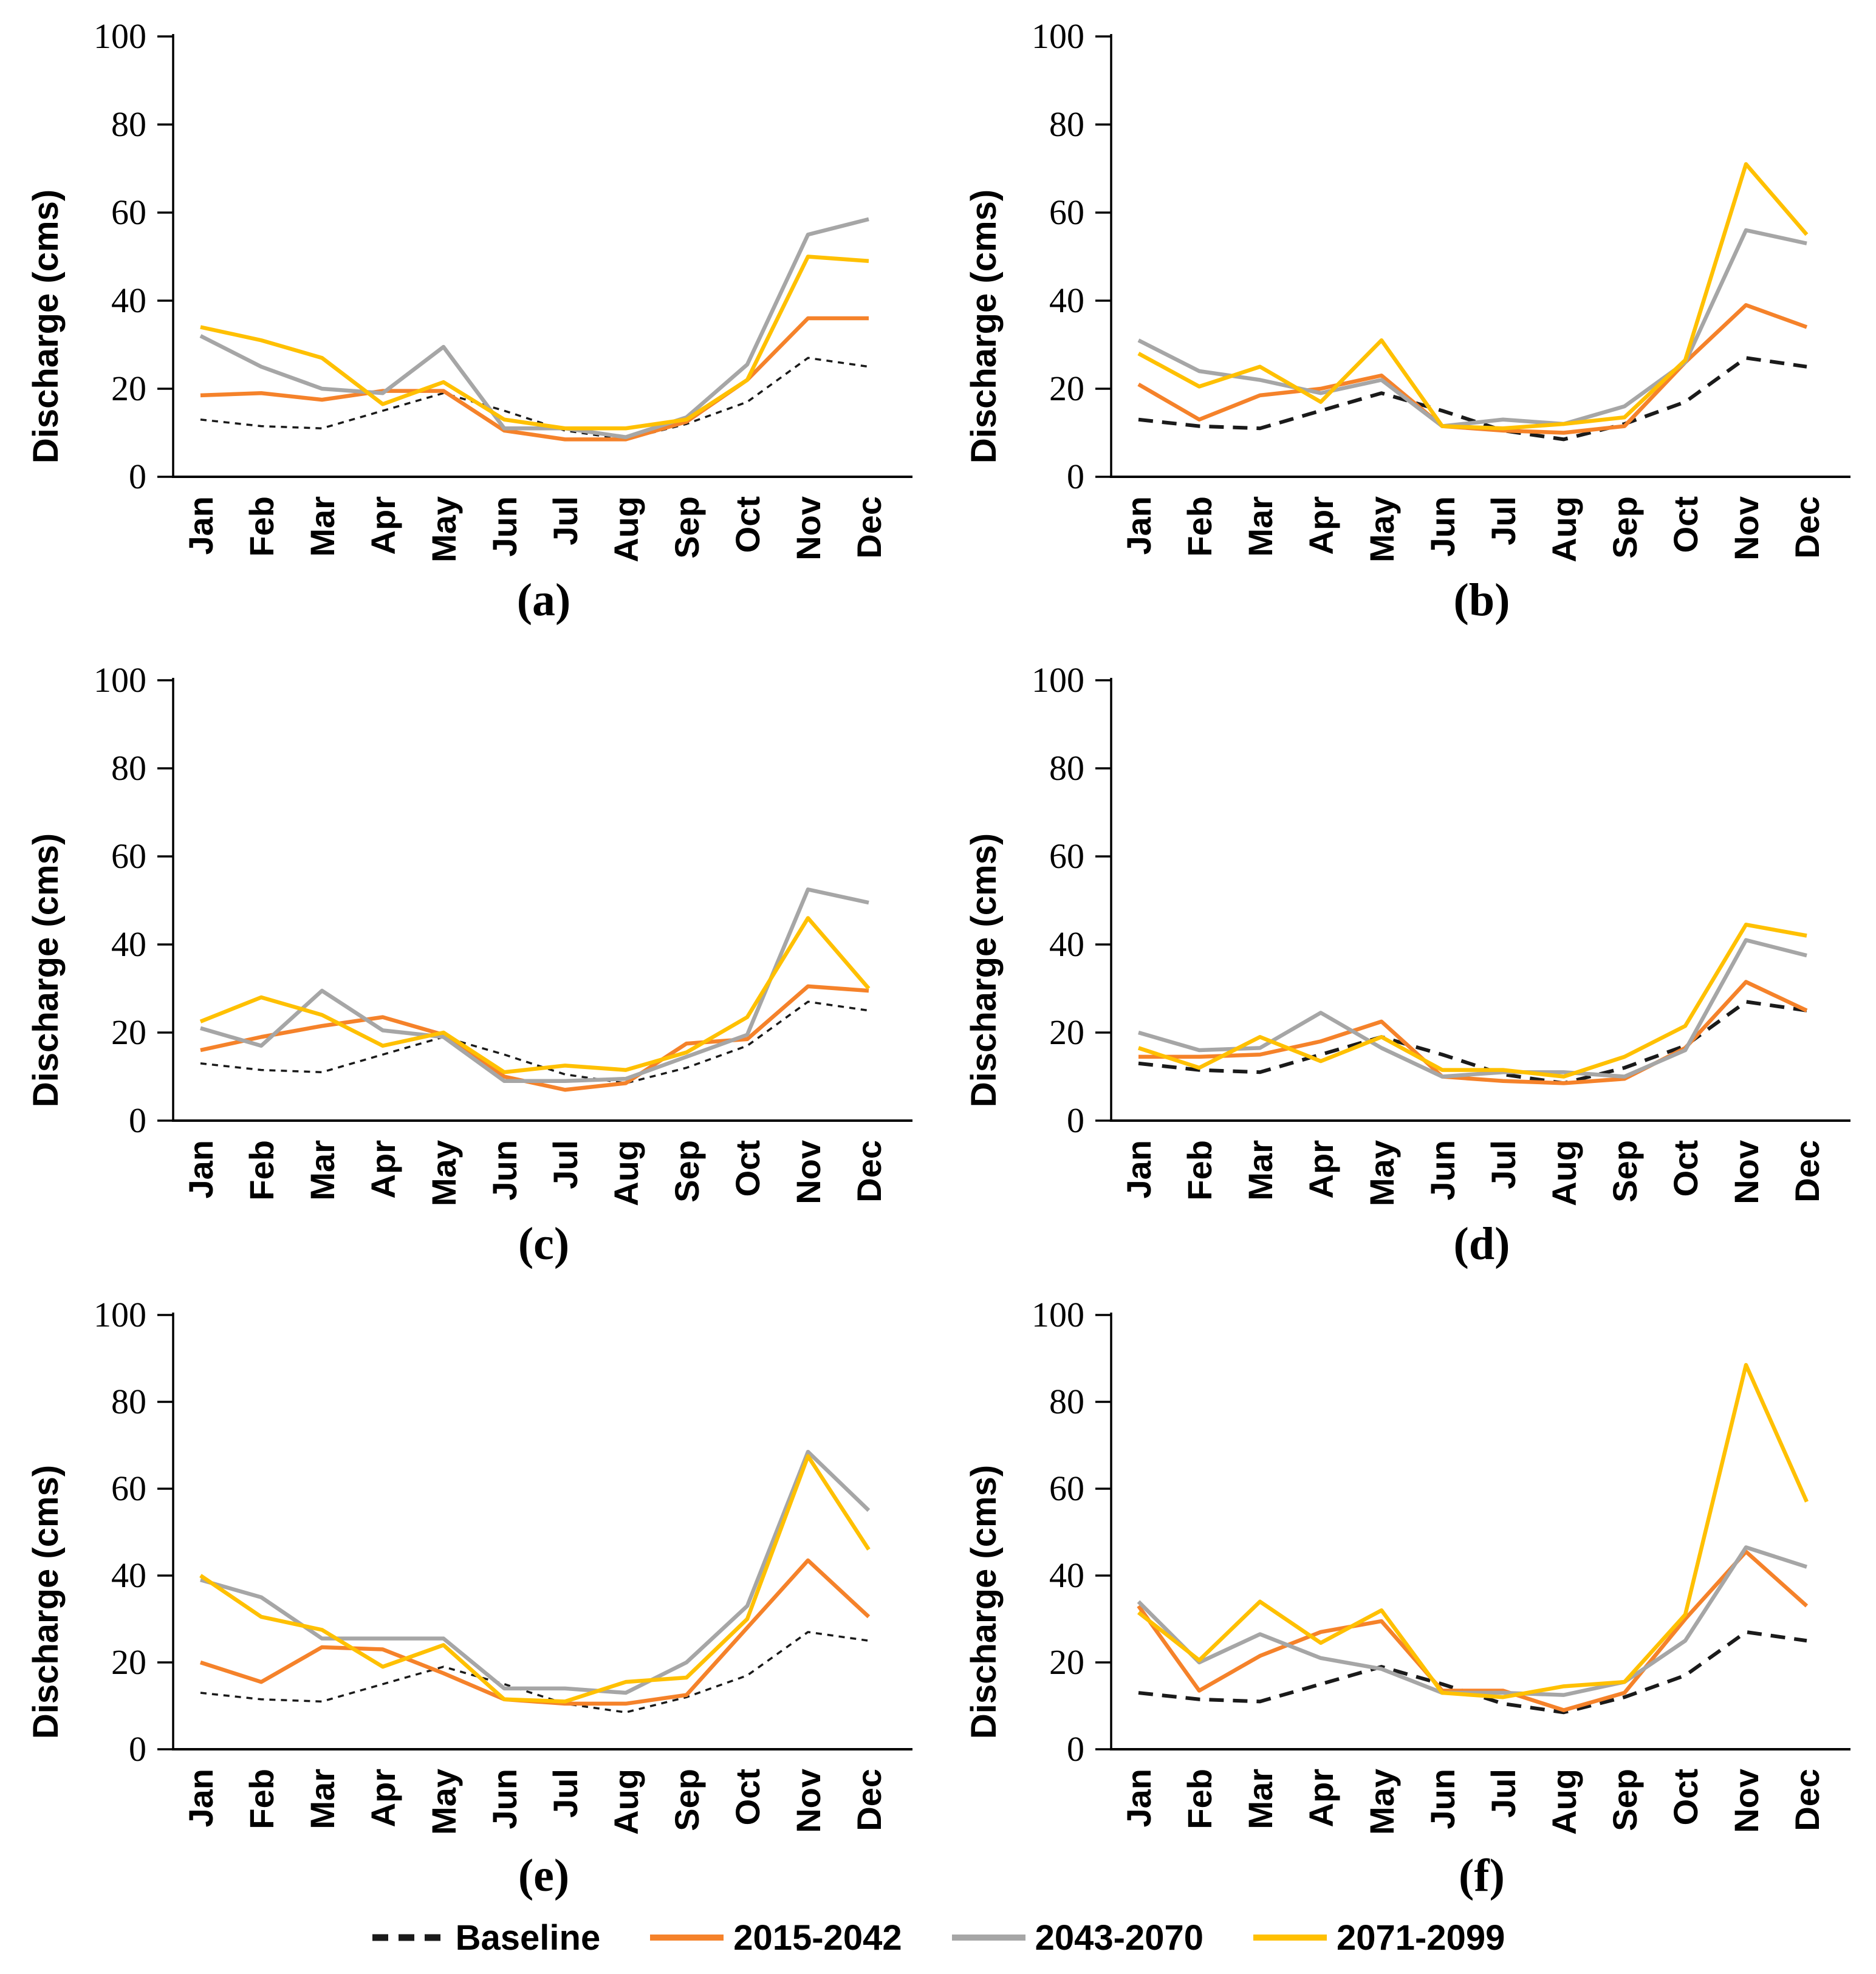 This screenshot has width=1876, height=1974. Describe the element at coordinates (1290, 1938) in the screenshot. I see `series-2071-2099-line-swatch` at that location.